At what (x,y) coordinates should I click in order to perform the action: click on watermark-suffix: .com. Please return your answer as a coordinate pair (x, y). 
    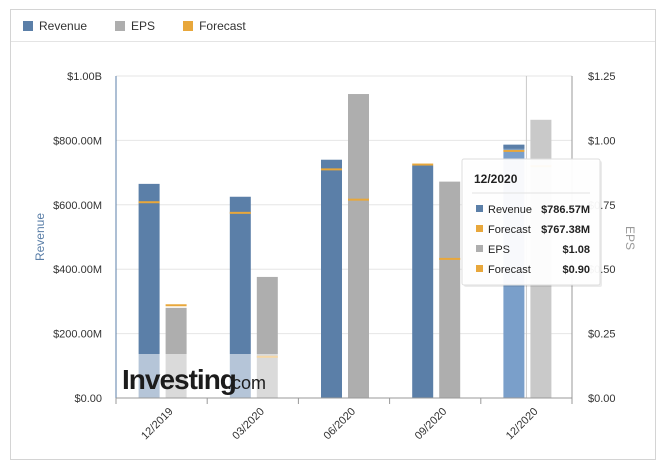
    Looking at the image, I should click on (246, 383).